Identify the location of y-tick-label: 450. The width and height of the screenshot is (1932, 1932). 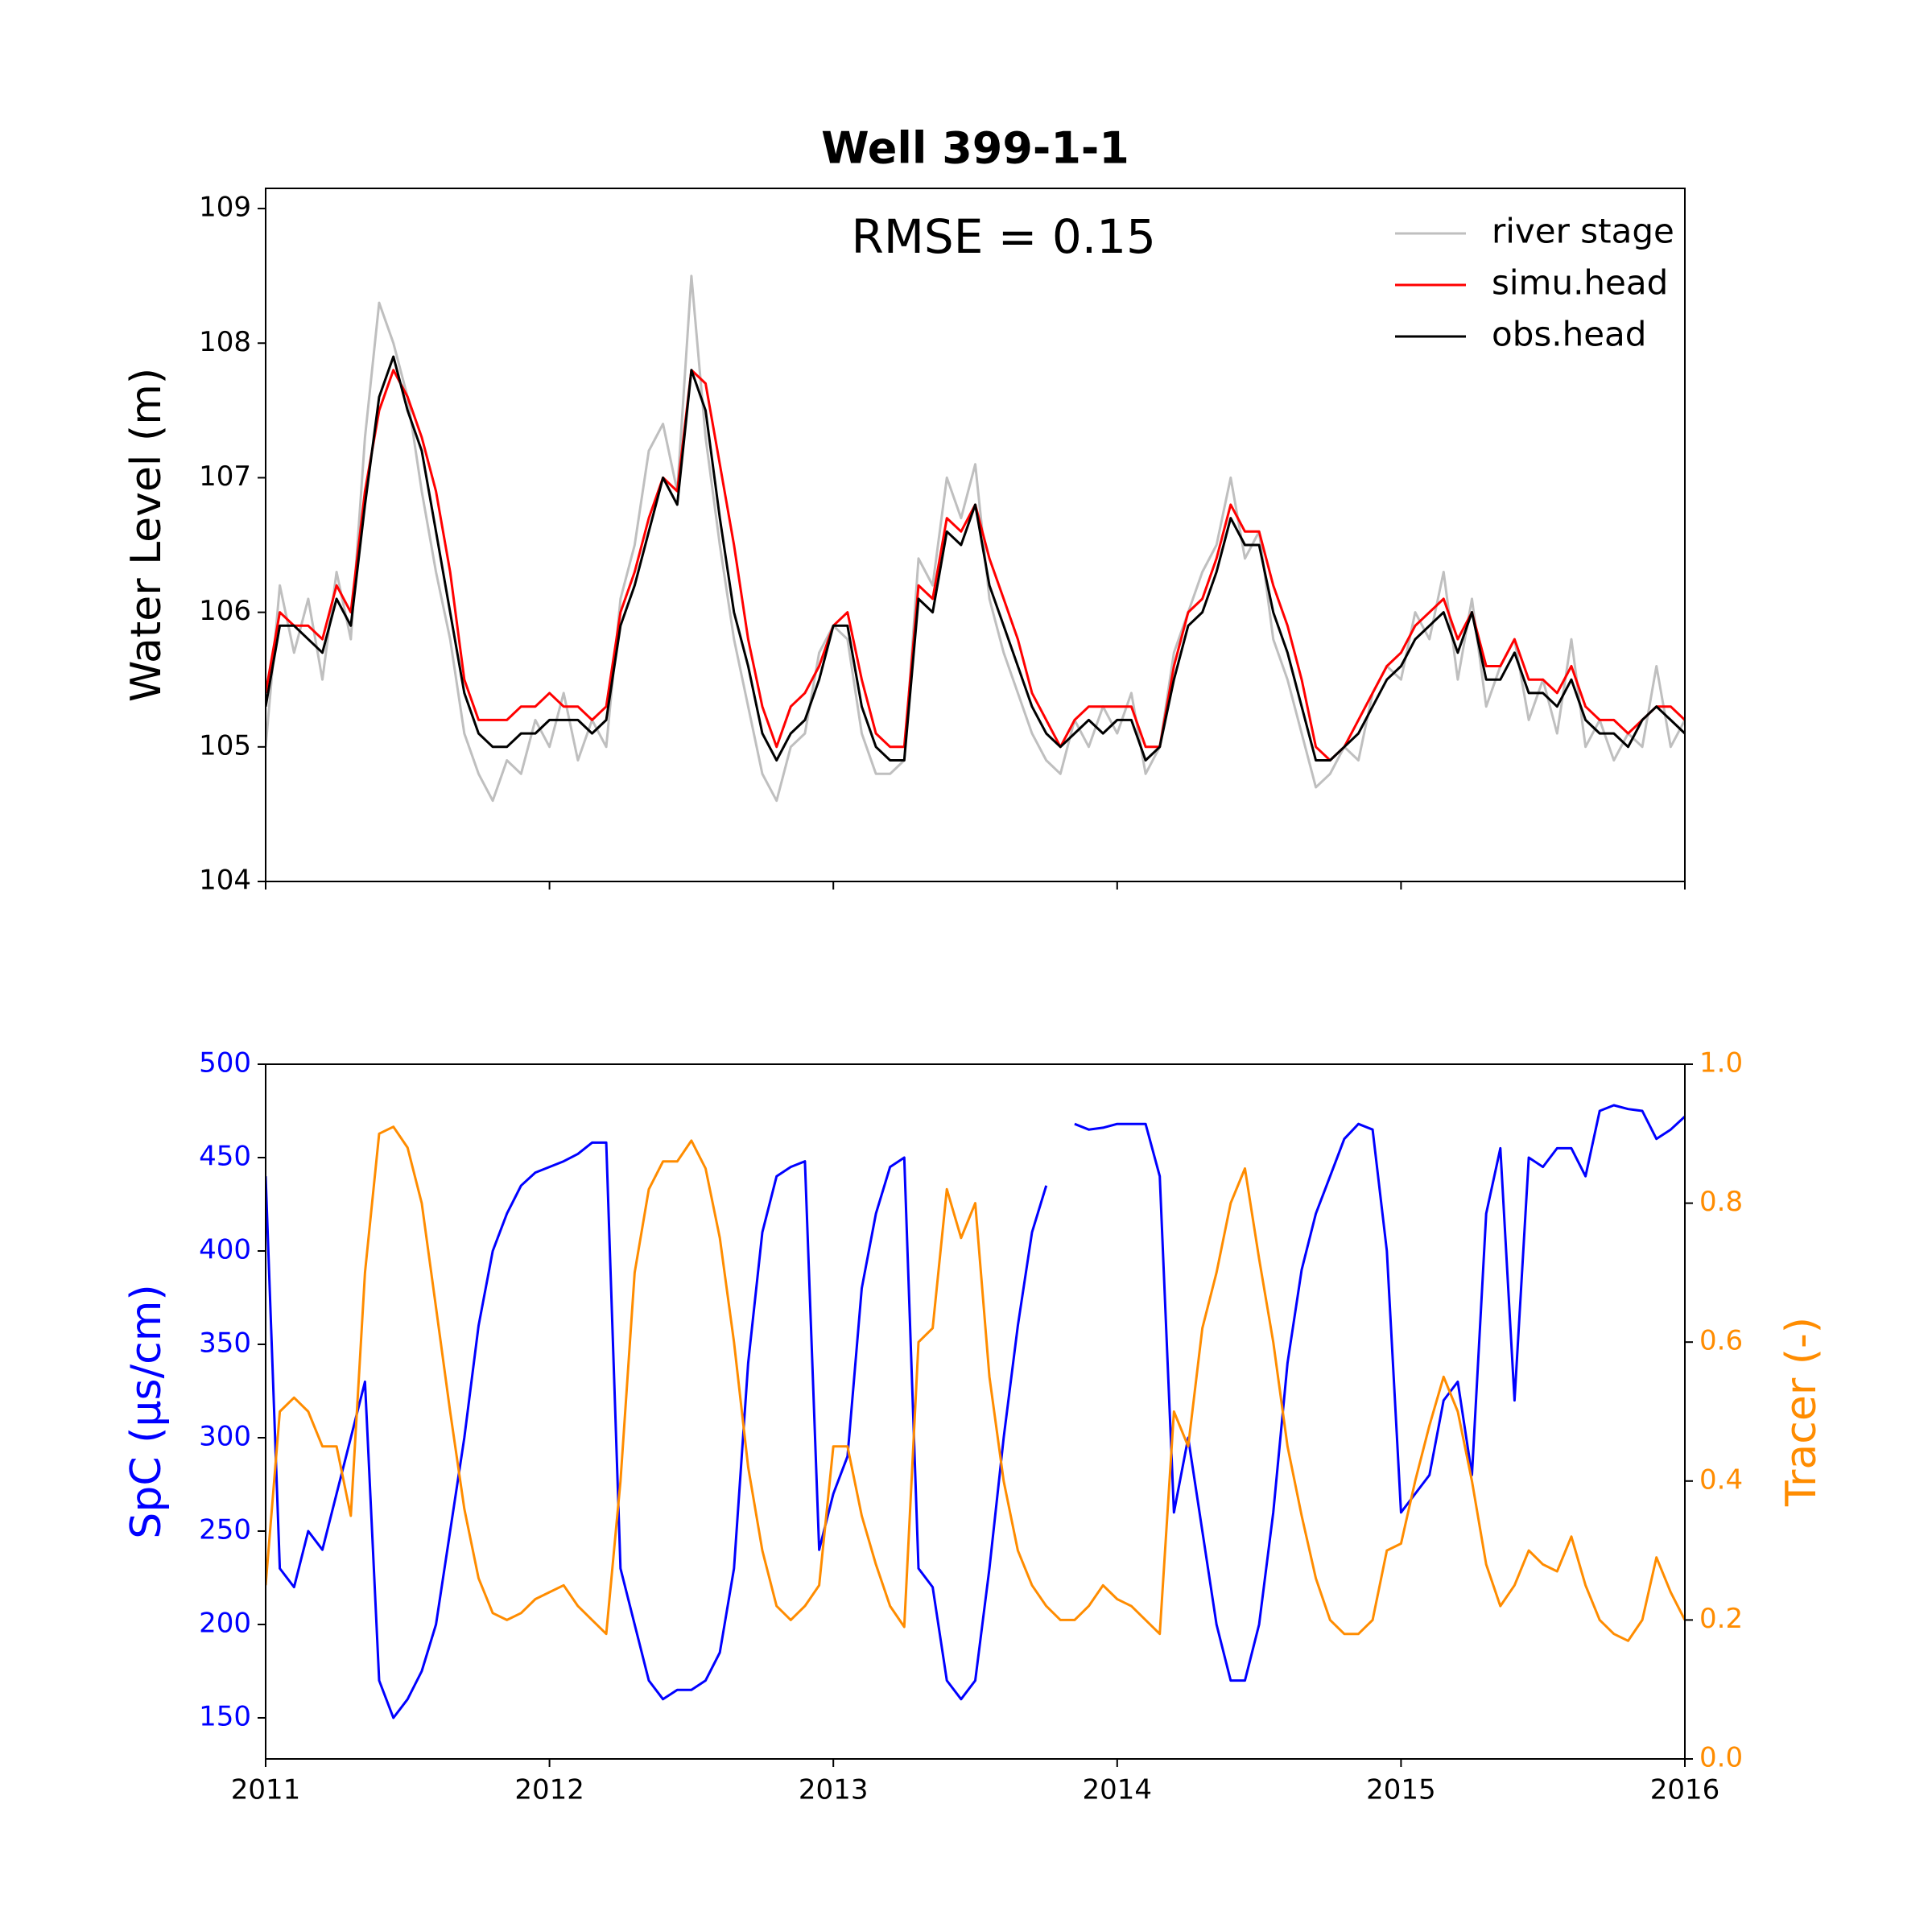
(225, 1156).